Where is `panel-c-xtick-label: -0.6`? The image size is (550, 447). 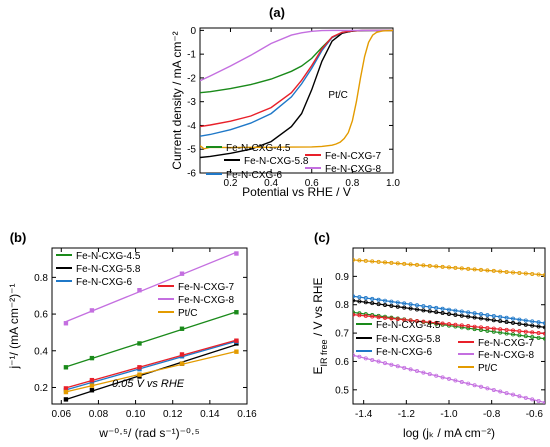 panel-c-xtick-label: -0.6 is located at coordinates (535, 414).